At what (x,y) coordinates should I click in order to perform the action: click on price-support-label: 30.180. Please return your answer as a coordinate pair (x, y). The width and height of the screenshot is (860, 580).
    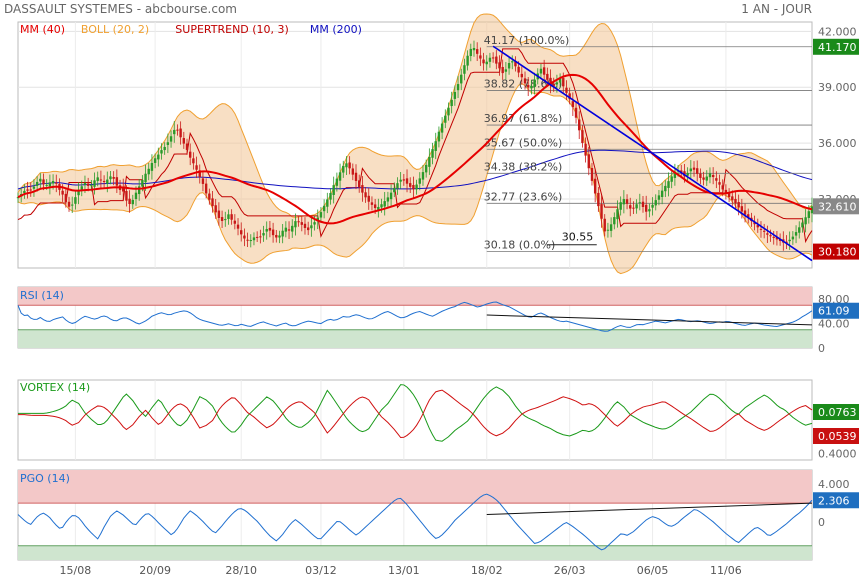
    Looking at the image, I should click on (837, 252).